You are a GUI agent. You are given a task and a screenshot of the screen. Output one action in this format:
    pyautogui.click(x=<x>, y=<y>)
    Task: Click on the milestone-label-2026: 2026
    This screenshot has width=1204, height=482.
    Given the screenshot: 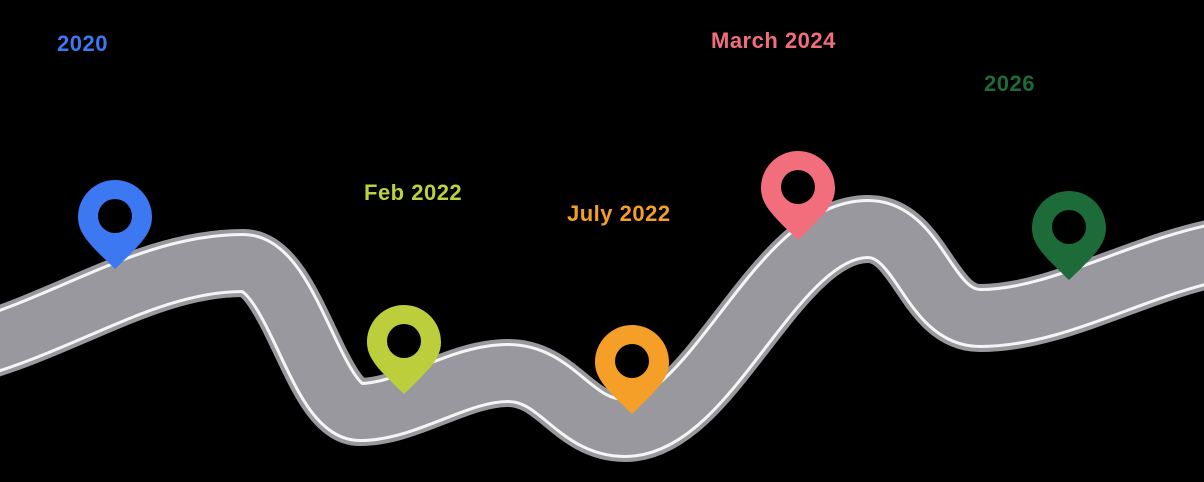 What is the action you would take?
    pyautogui.click(x=1009, y=83)
    